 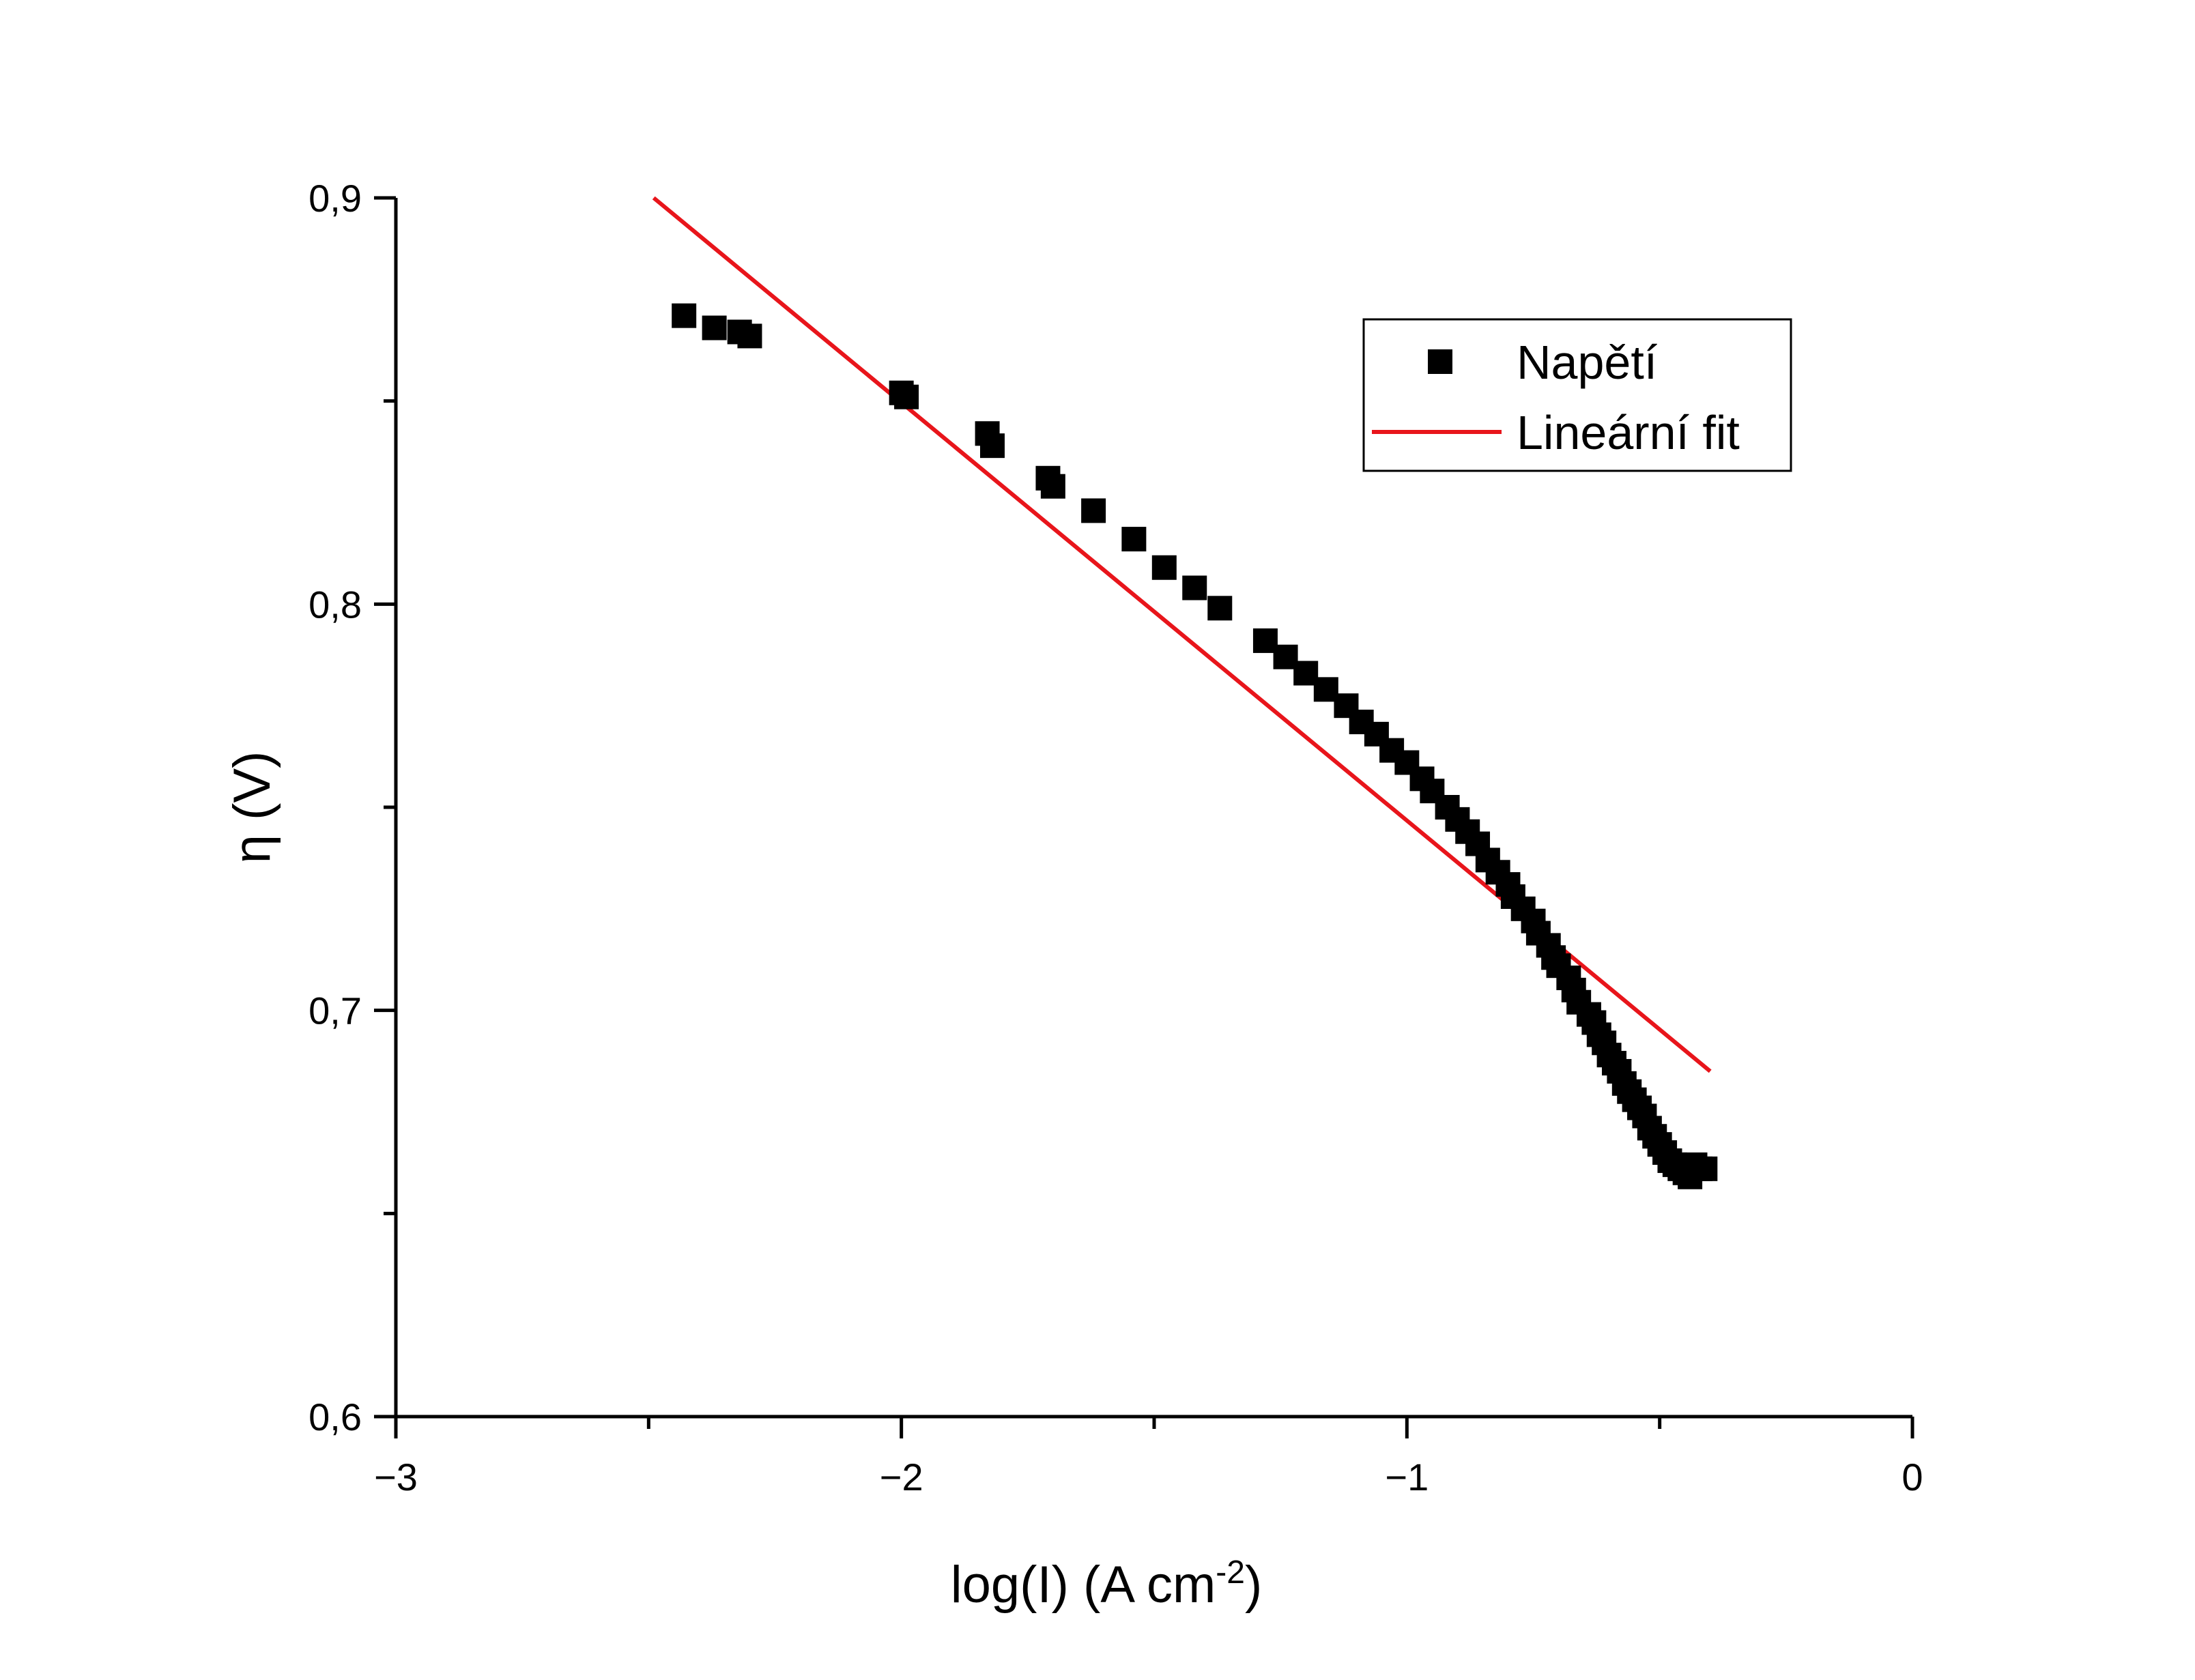 What do you see at coordinates (1629, 432) in the screenshot?
I see `legend-label-linearni-fit: Lineární fit` at bounding box center [1629, 432].